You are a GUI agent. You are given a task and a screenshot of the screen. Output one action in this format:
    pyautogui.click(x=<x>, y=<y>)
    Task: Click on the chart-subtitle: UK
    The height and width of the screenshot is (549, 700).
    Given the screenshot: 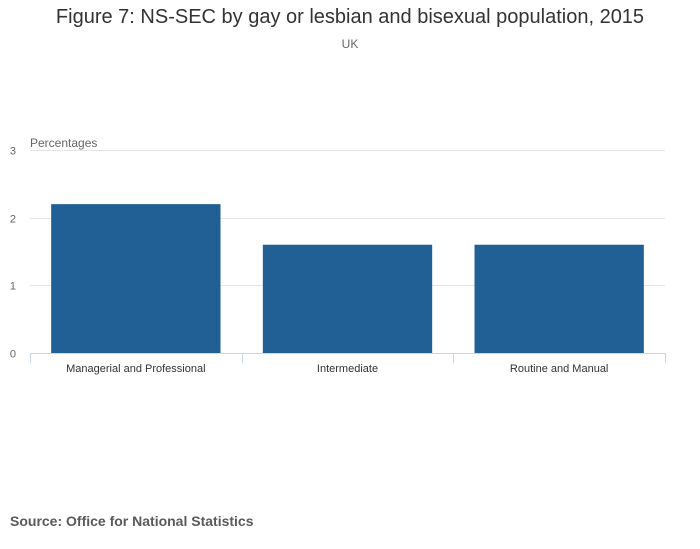 What is the action you would take?
    pyautogui.click(x=350, y=44)
    